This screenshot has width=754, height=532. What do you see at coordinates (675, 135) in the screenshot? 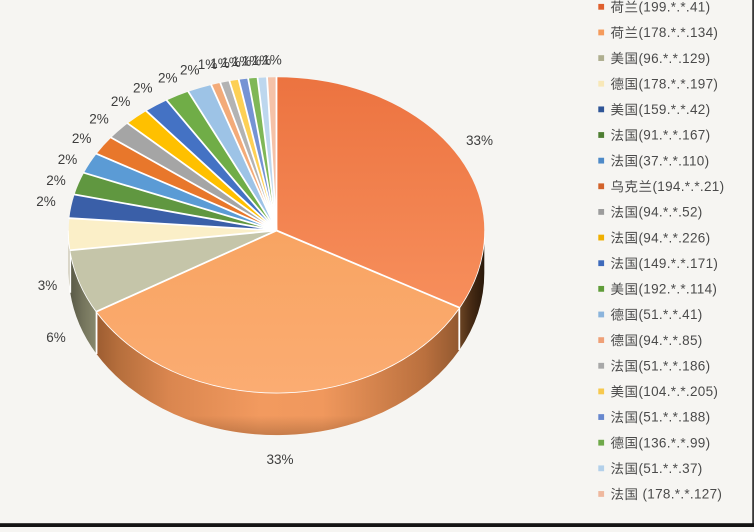
I see `svg-text: (91.*.*.167)` at bounding box center [675, 135].